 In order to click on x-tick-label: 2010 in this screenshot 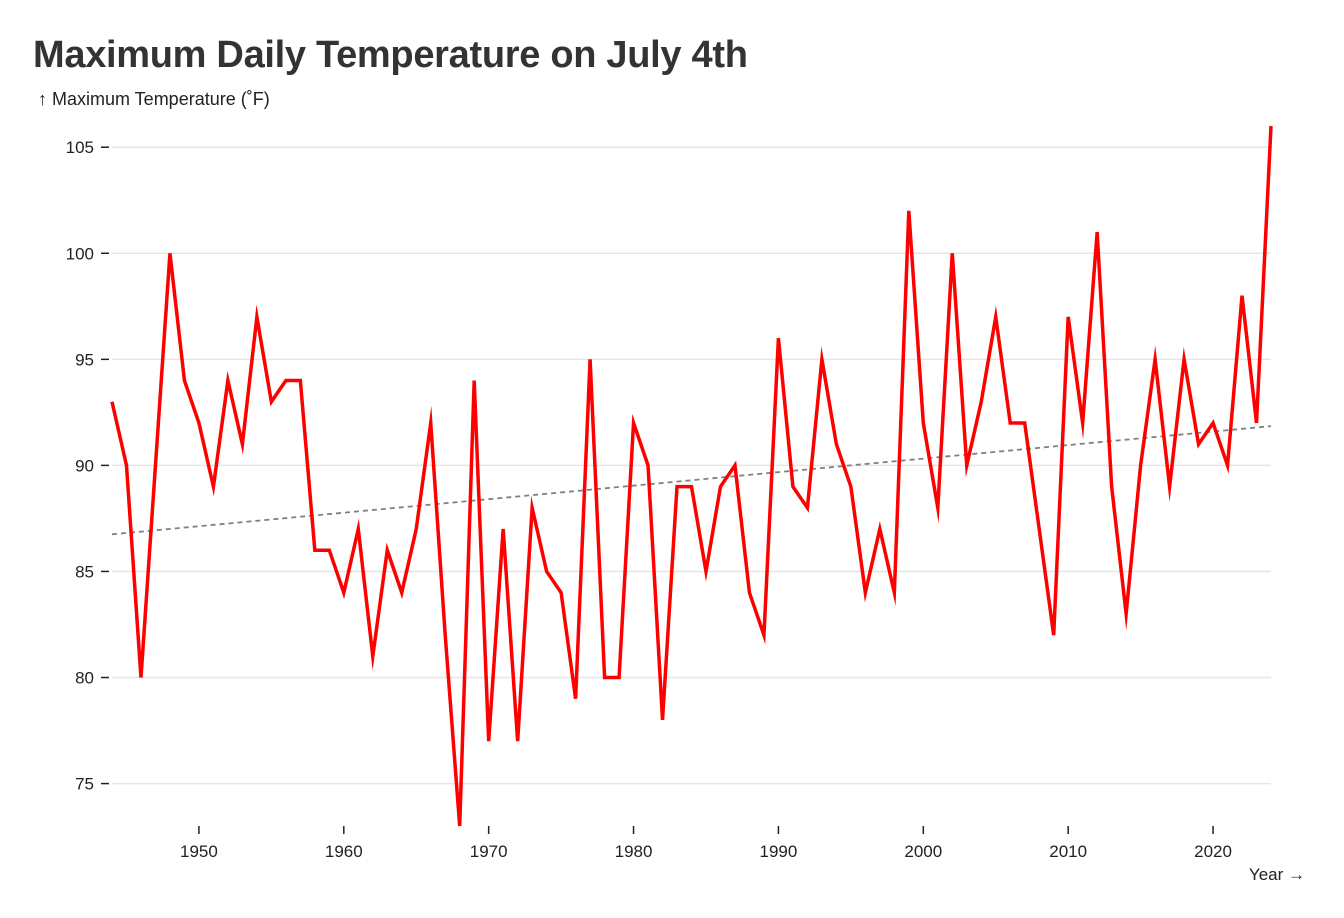, I will do `click(1068, 851)`.